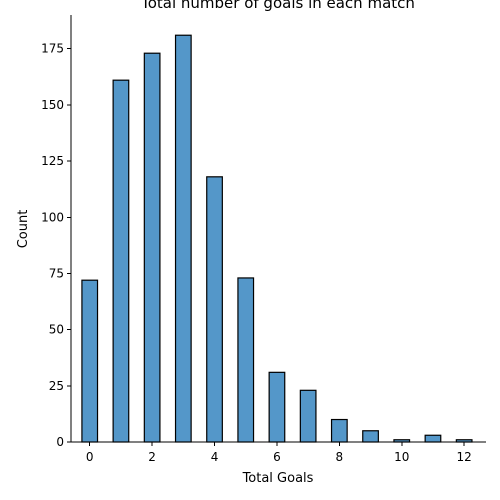 The width and height of the screenshot is (500, 500). I want to click on x-tick-label: 10, so click(401, 457).